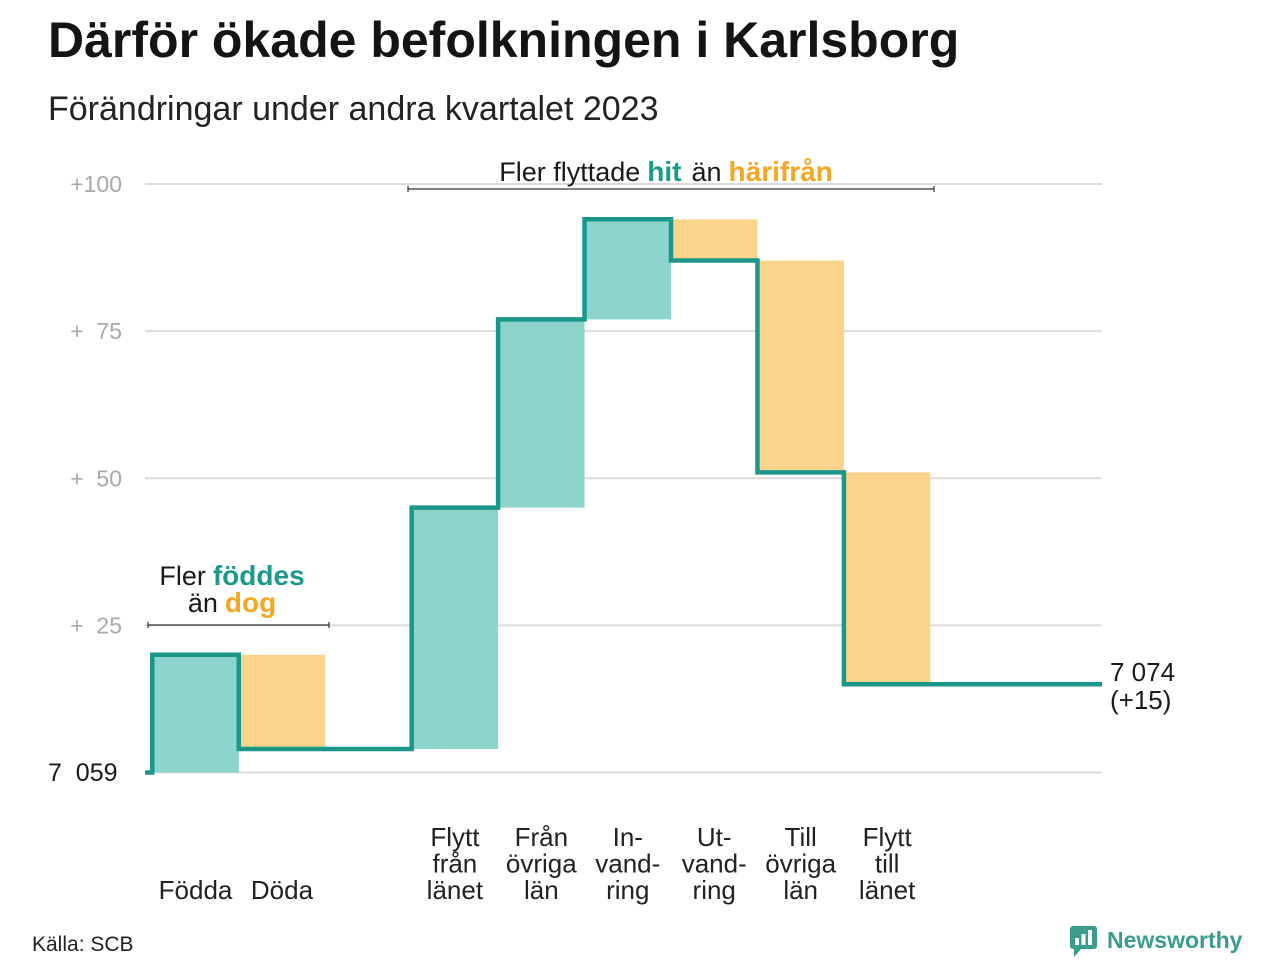  Describe the element at coordinates (1142, 672) in the screenshot. I see `end-value-label: 7 074` at that location.